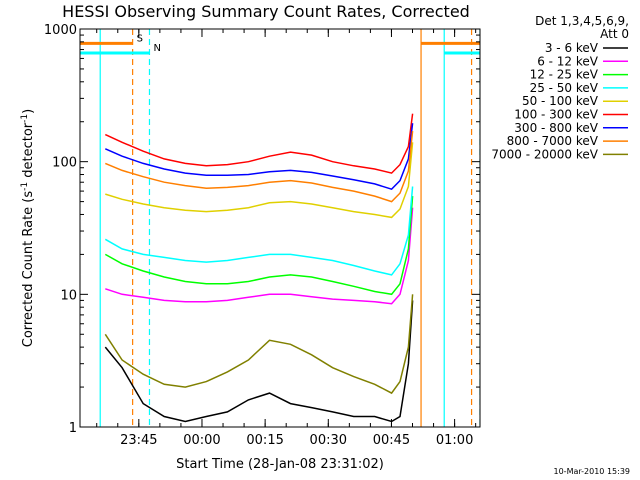  I want to click on legend-label: 100 - 300 keV, so click(556, 115).